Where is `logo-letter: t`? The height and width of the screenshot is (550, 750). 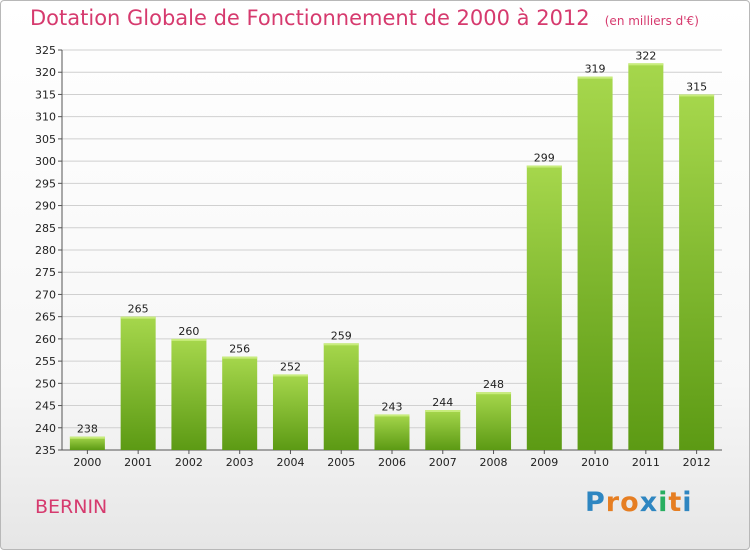 logo-letter: t is located at coordinates (675, 502).